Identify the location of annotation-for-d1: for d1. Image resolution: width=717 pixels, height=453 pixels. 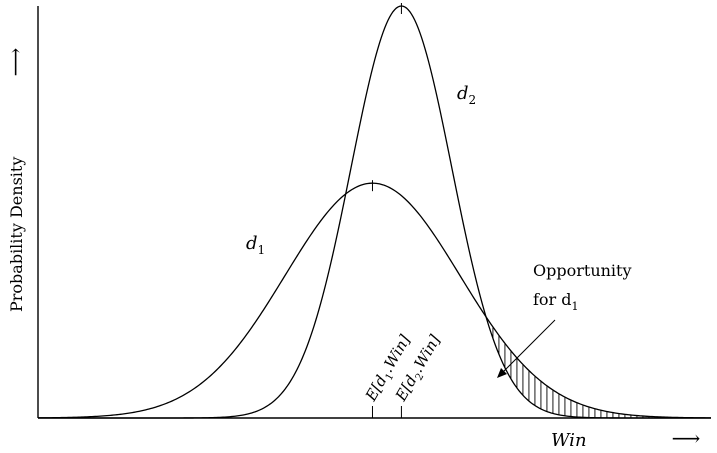
(556, 301).